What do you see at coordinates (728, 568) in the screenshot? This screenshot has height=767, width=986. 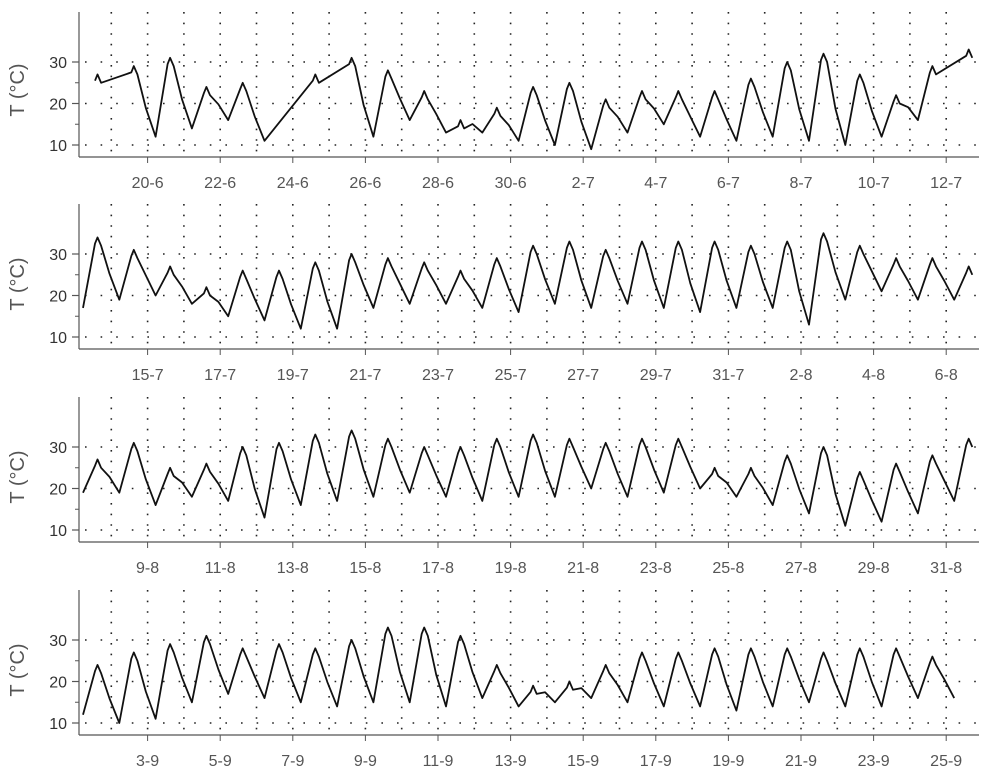 I see `x-tick-label: 25-8` at bounding box center [728, 568].